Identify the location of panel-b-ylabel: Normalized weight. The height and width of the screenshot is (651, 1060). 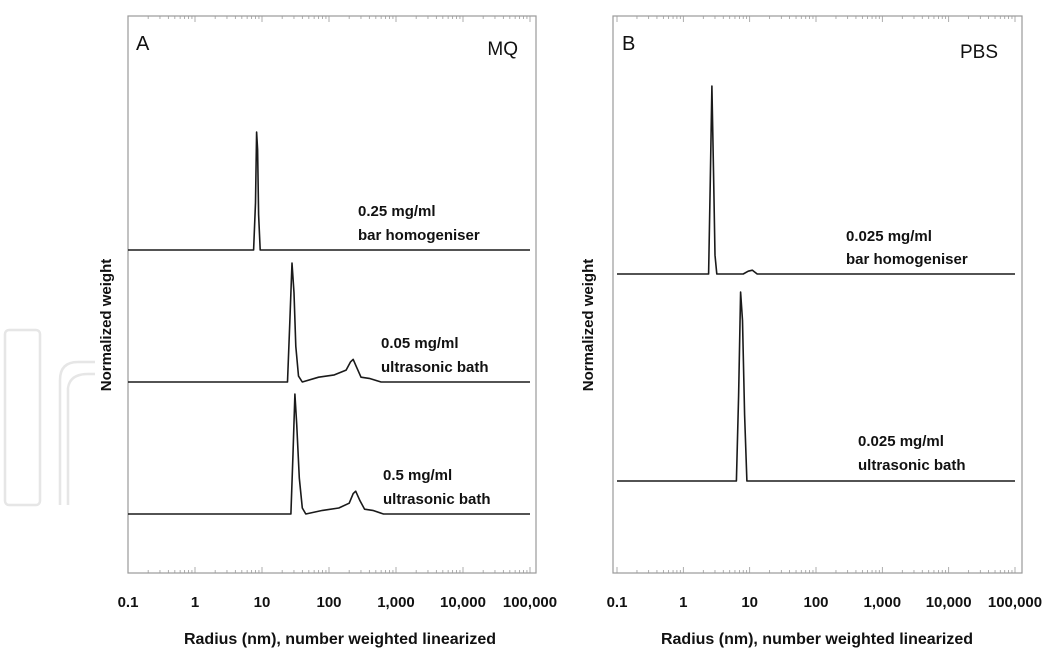
(588, 325).